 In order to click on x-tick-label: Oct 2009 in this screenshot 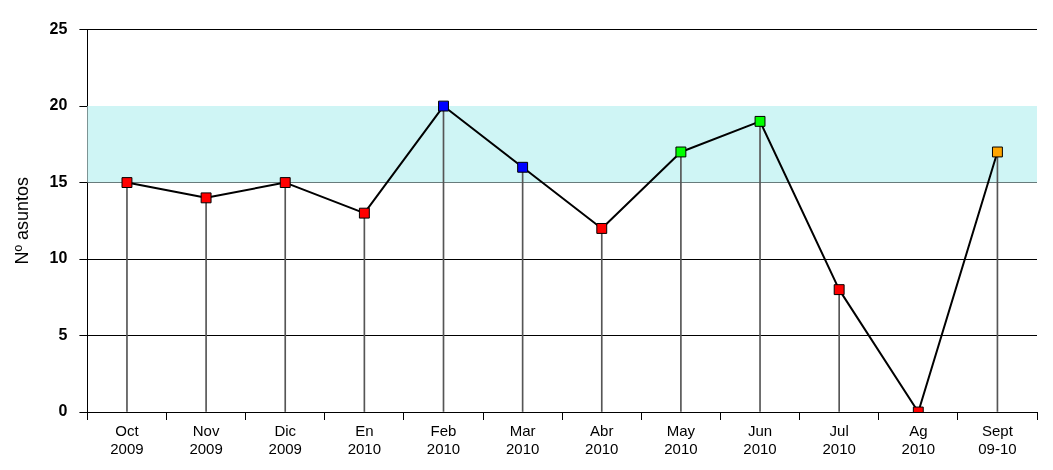, I will do `click(127, 440)`.